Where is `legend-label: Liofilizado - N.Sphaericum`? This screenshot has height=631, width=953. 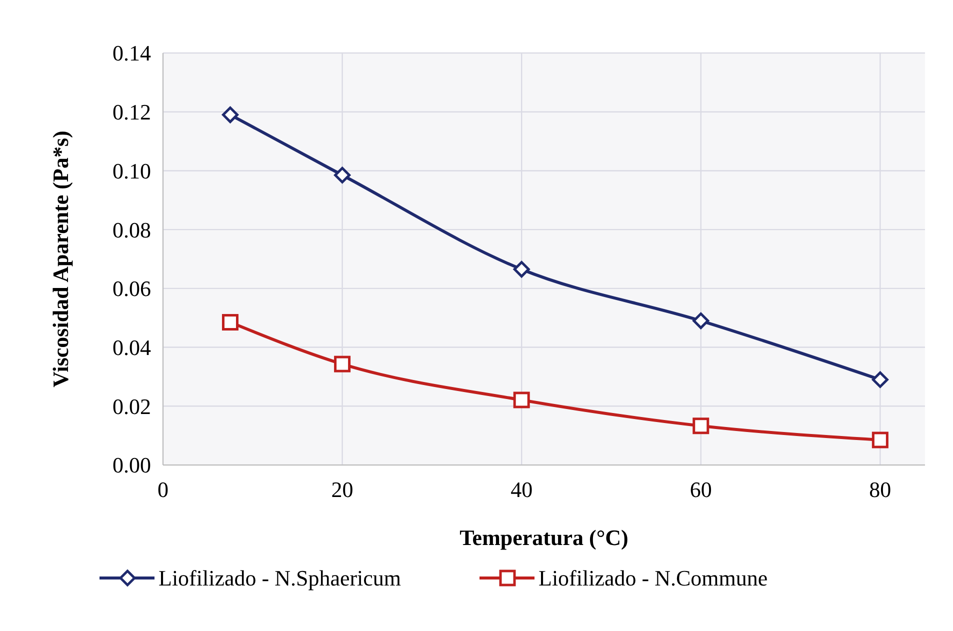 legend-label: Liofilizado - N.Sphaericum is located at coordinates (280, 578).